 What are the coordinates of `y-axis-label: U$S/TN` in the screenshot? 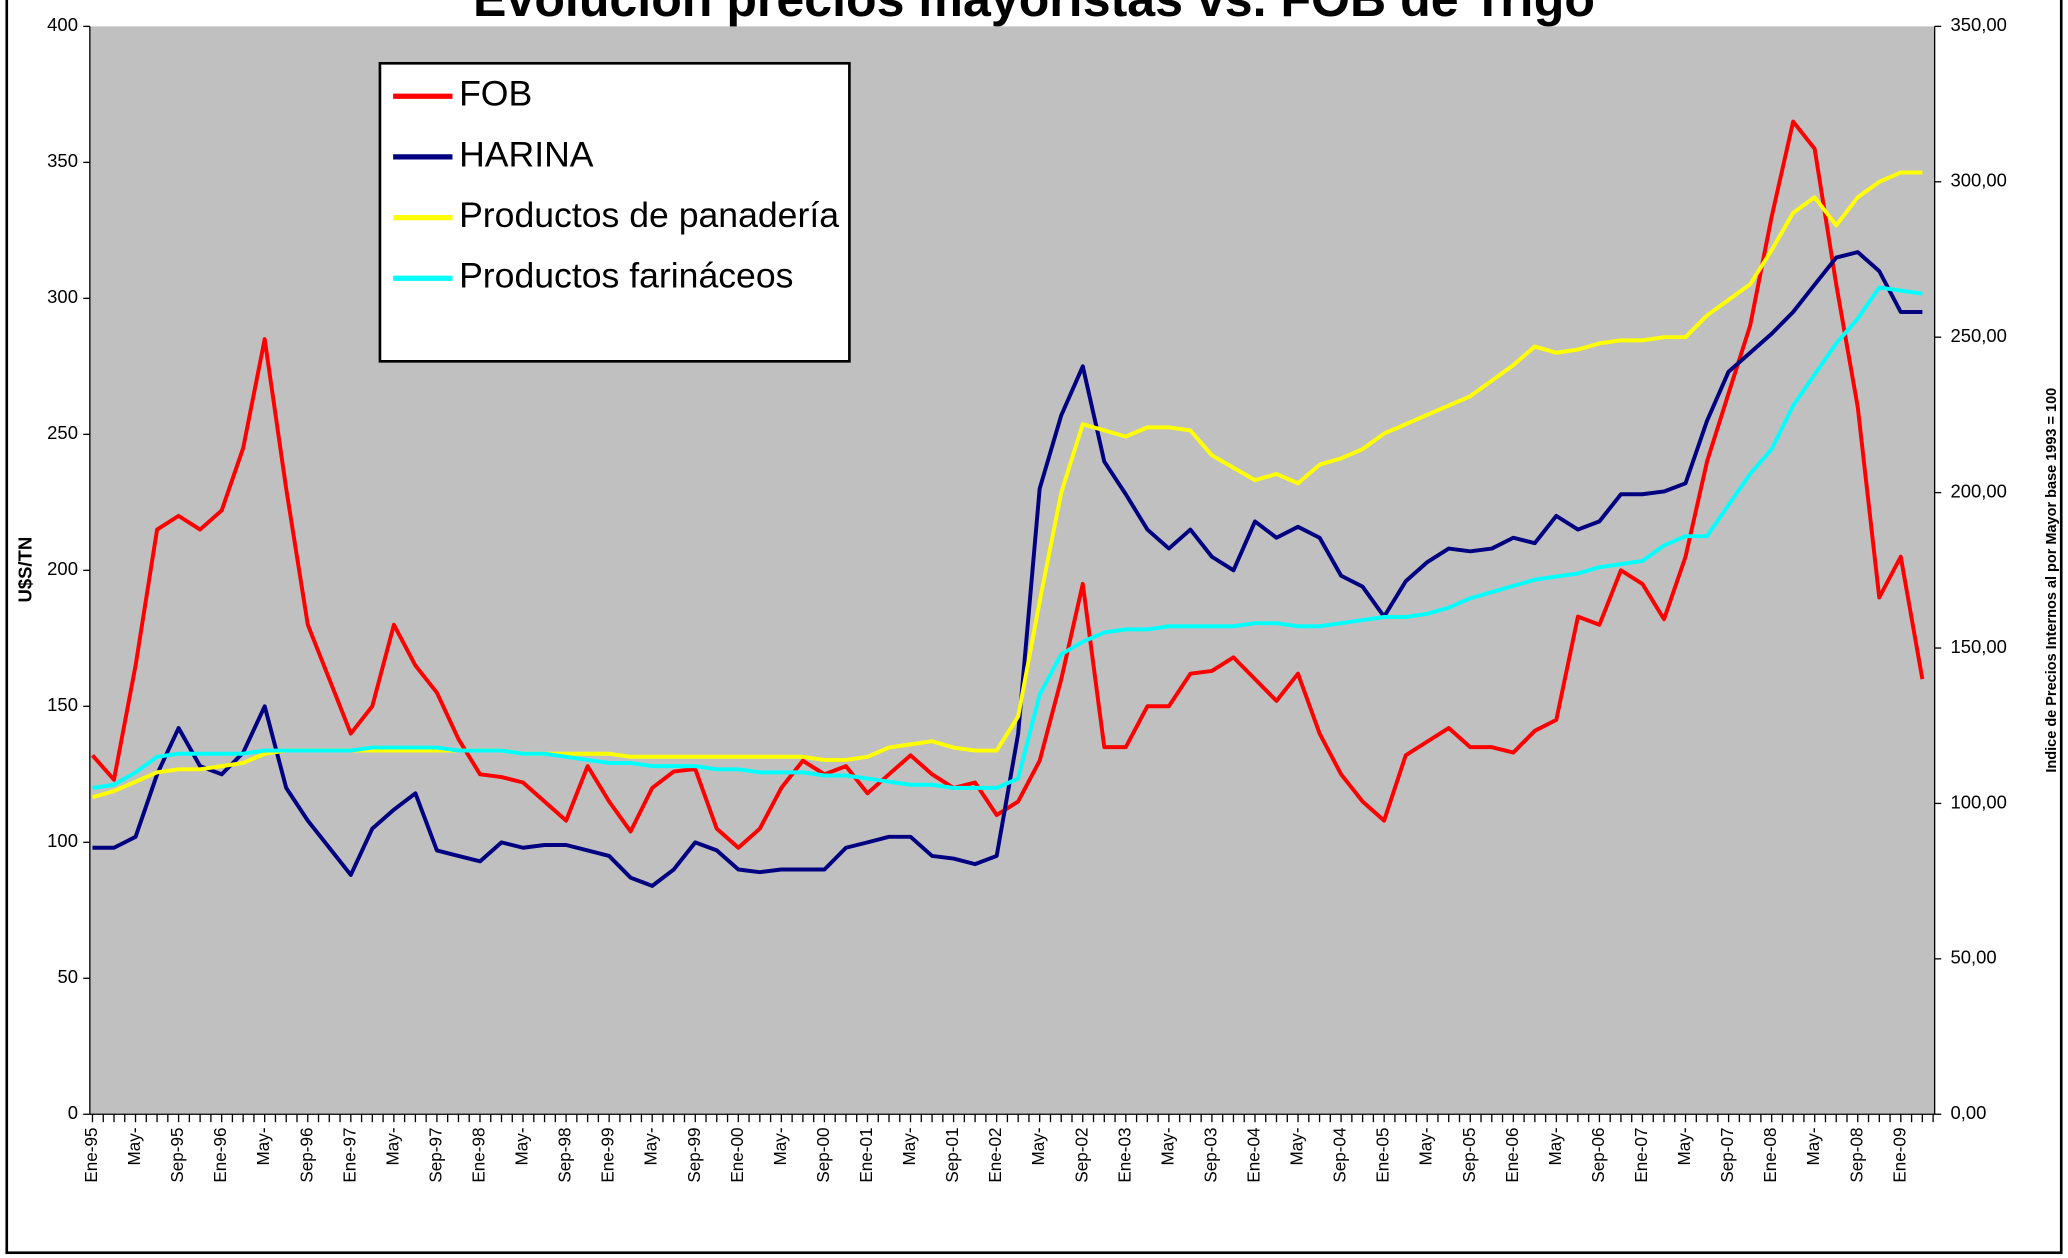 It's located at (24, 570).